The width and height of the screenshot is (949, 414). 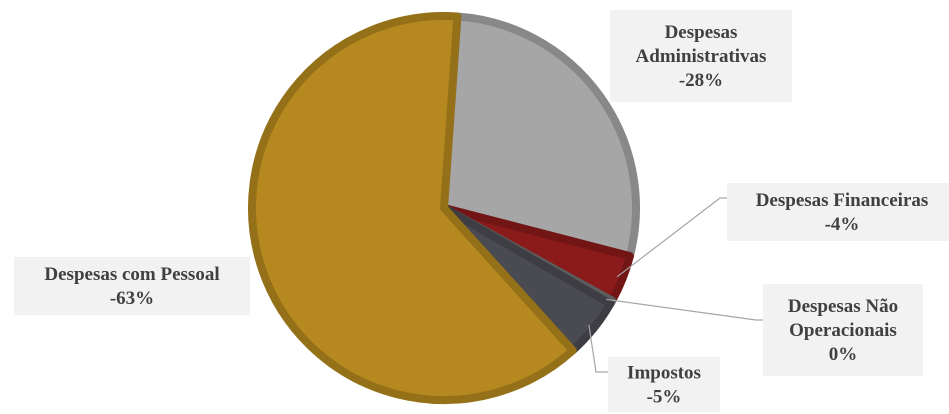 What do you see at coordinates (671, 237) in the screenshot?
I see `leader-line-despesas-financeiras` at bounding box center [671, 237].